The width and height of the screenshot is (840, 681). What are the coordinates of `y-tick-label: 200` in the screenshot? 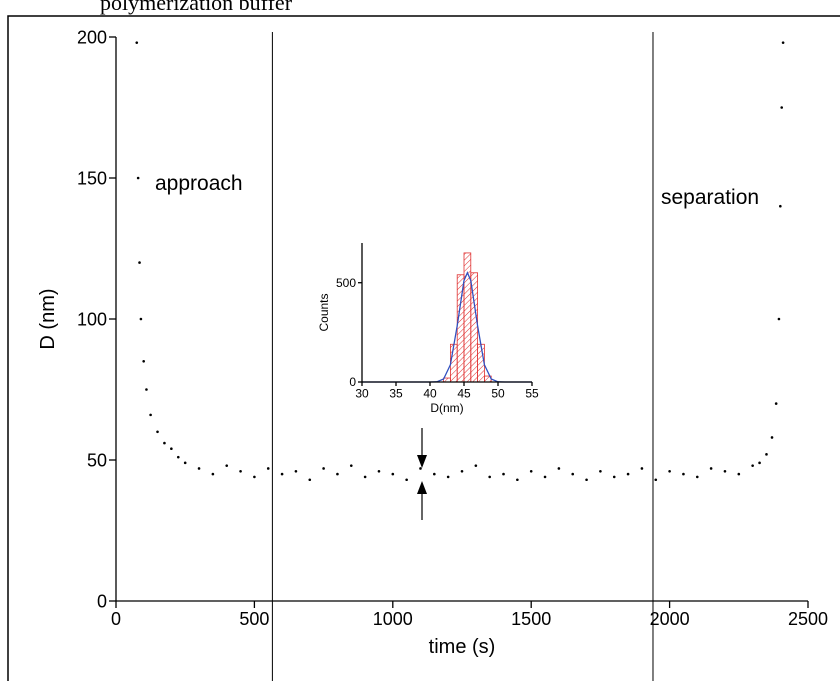 It's located at (92, 37).